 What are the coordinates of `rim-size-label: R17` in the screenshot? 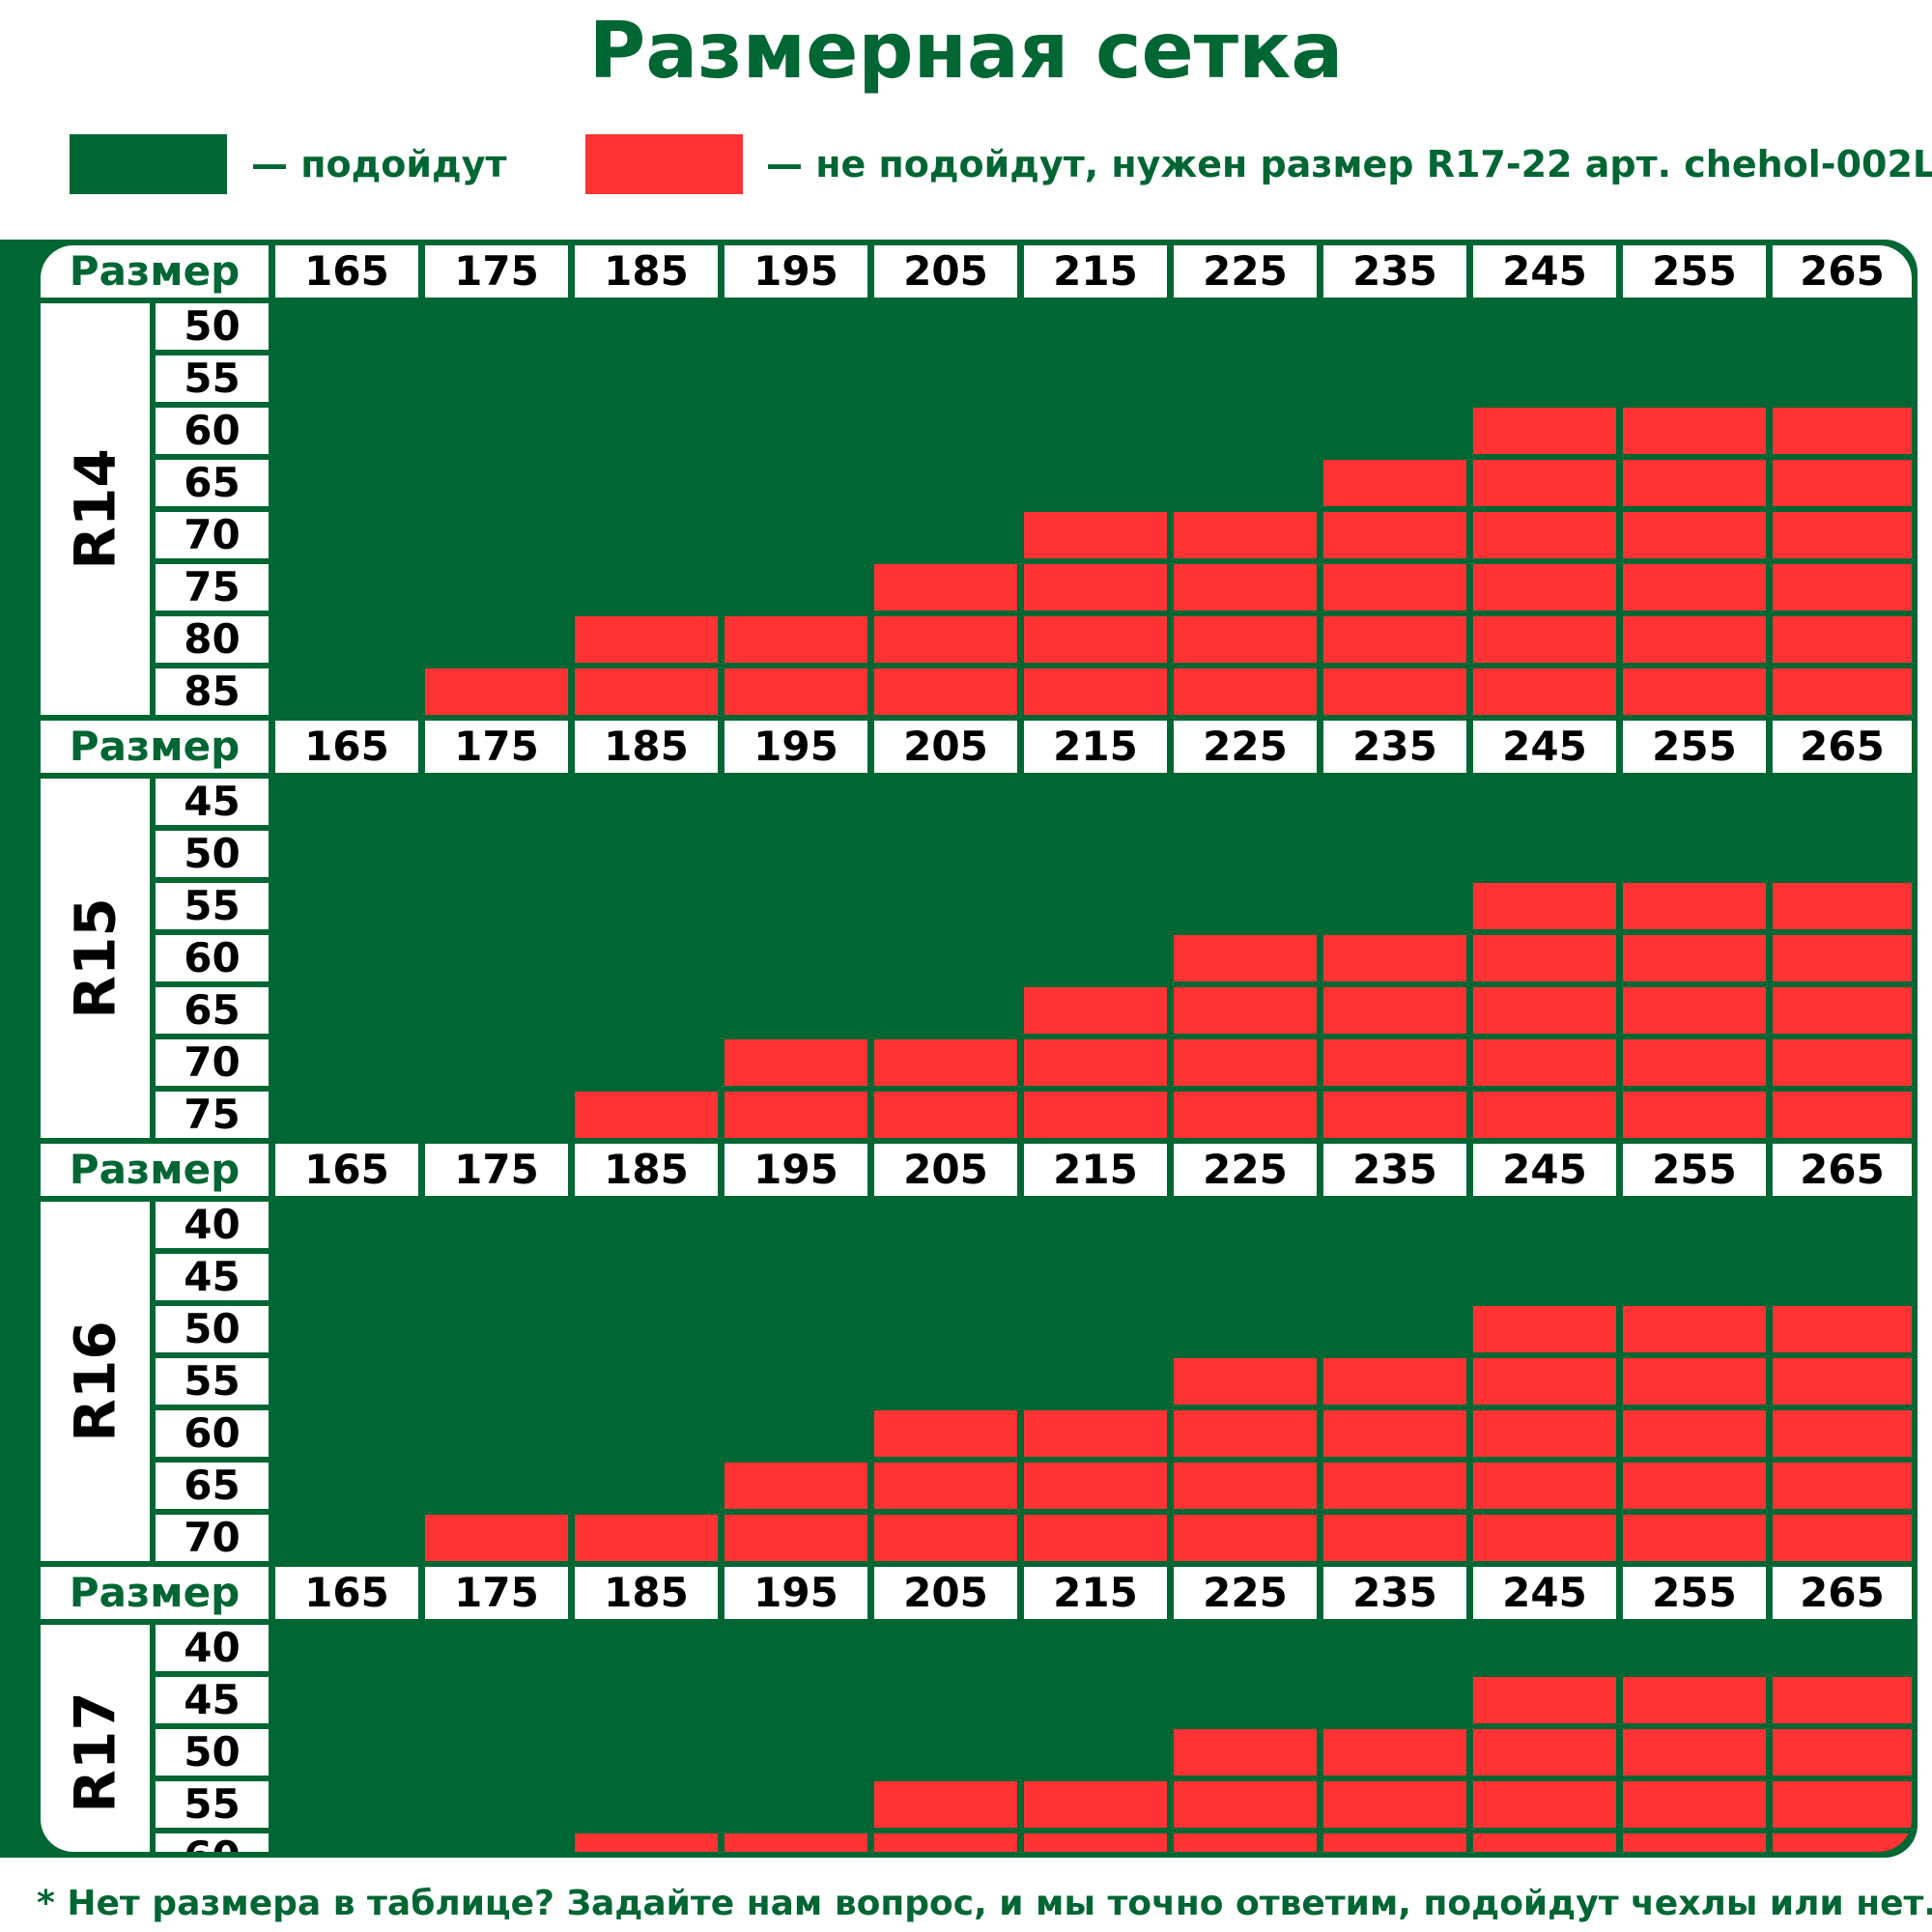 It's located at (95, 1752).